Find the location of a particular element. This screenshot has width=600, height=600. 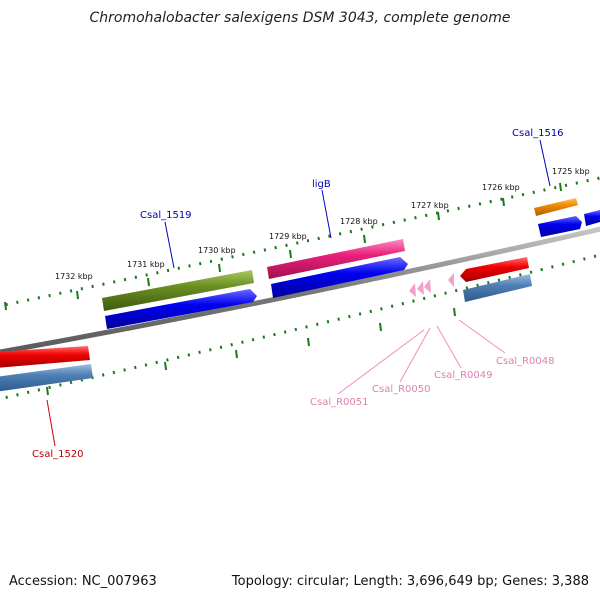

gene-csal-1516-forward is located at coordinates (556, 207).